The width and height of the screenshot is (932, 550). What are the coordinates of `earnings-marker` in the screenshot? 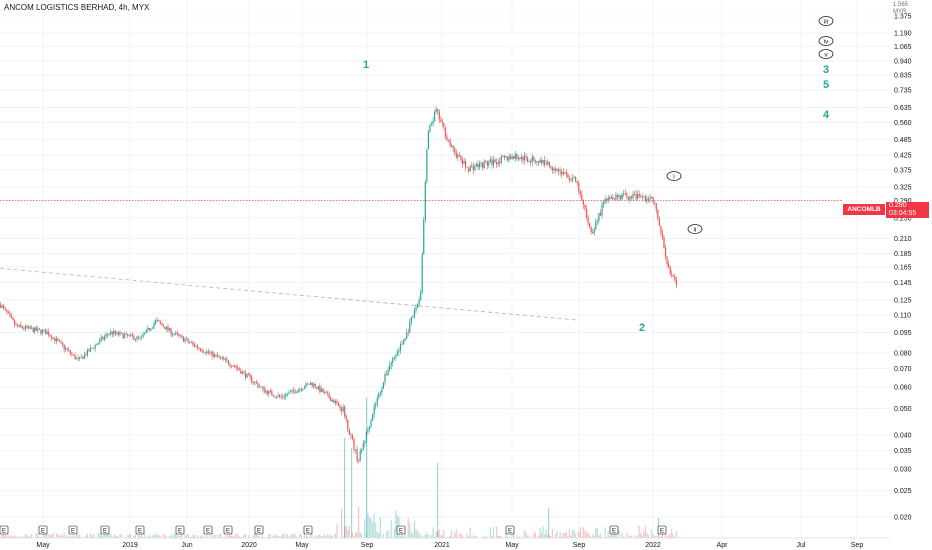 It's located at (140, 530).